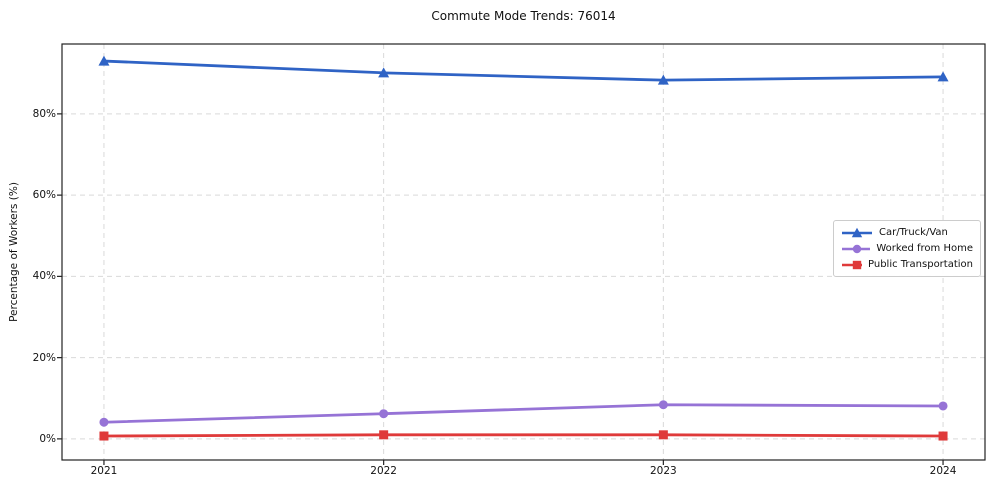 The image size is (990, 490). Describe the element at coordinates (852, 264) in the screenshot. I see `line-square-marker-icon` at that location.